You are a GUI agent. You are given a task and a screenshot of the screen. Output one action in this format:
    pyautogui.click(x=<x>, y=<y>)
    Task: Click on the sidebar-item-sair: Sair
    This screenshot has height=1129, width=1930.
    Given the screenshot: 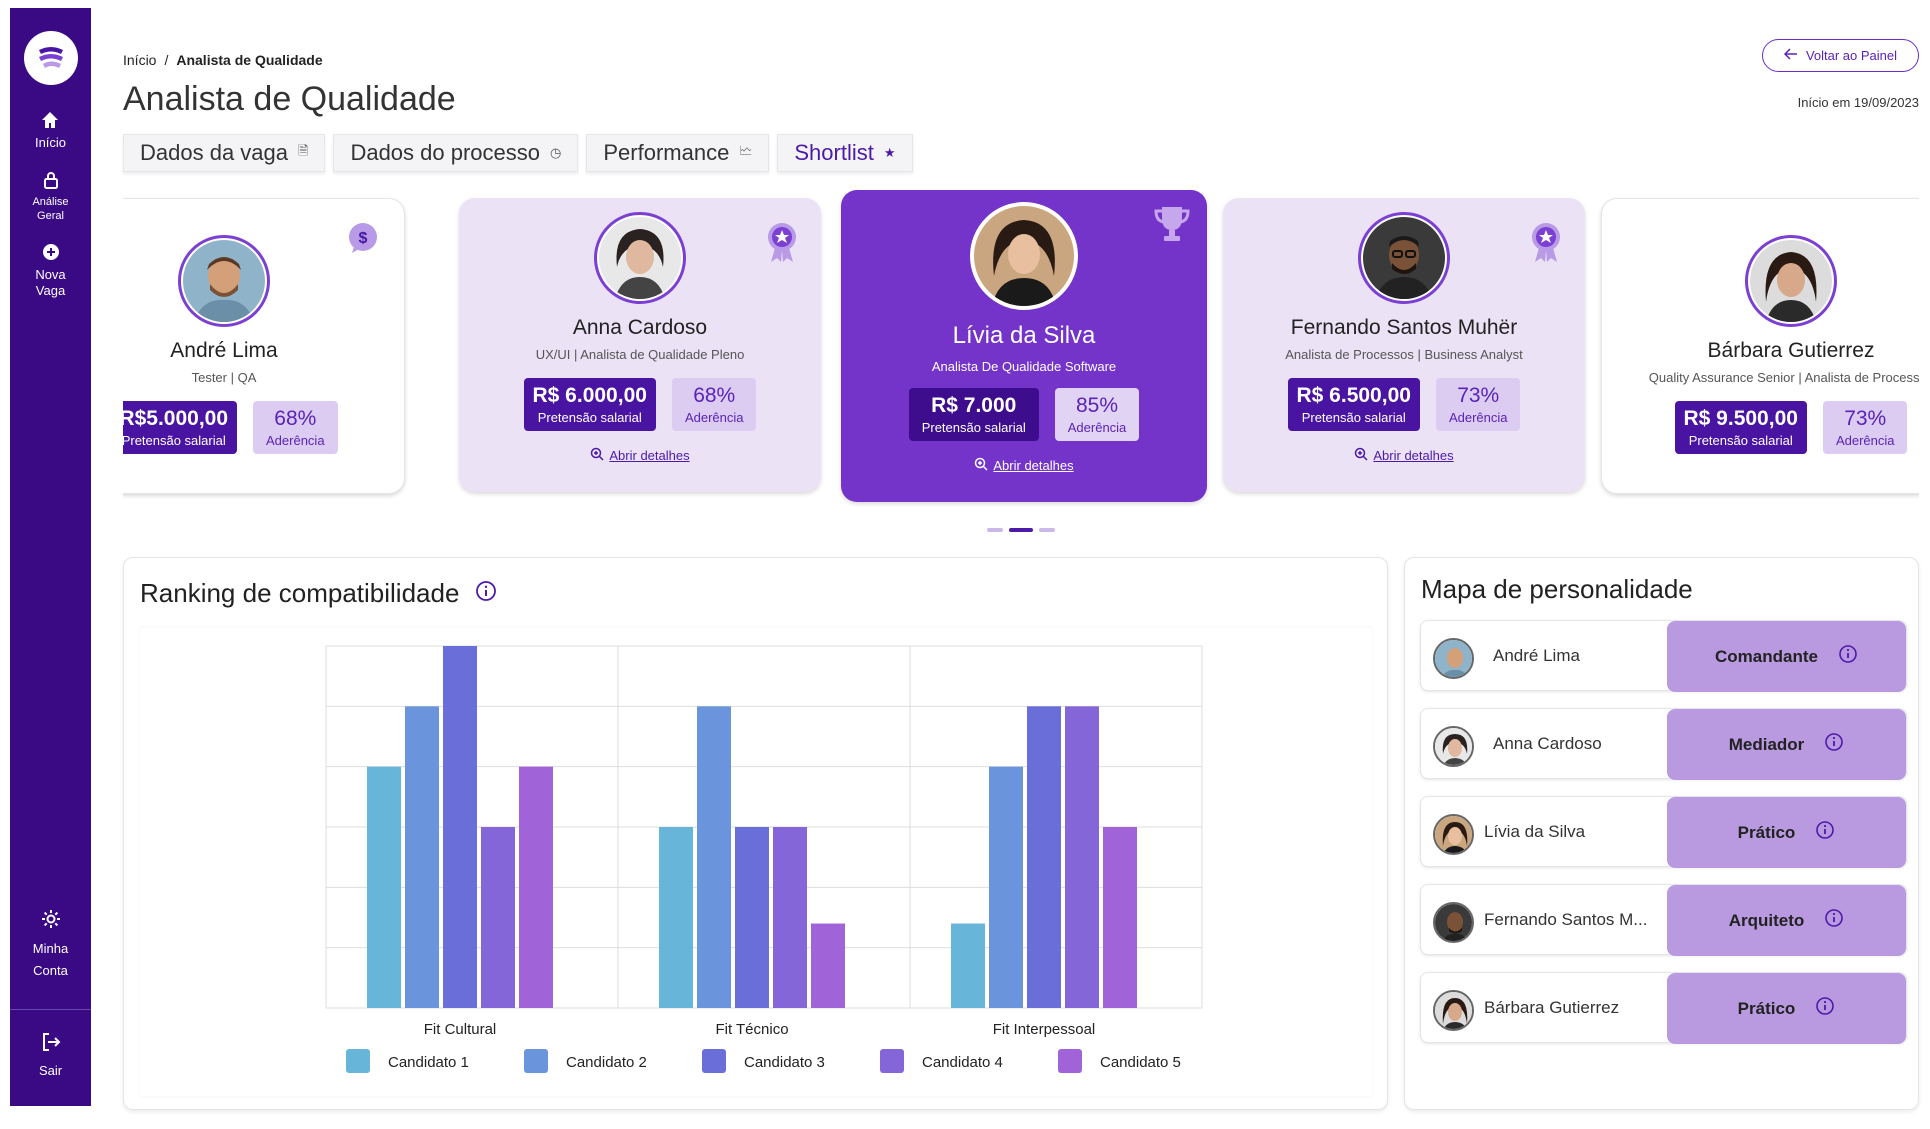 What is the action you would take?
    pyautogui.click(x=50, y=1055)
    